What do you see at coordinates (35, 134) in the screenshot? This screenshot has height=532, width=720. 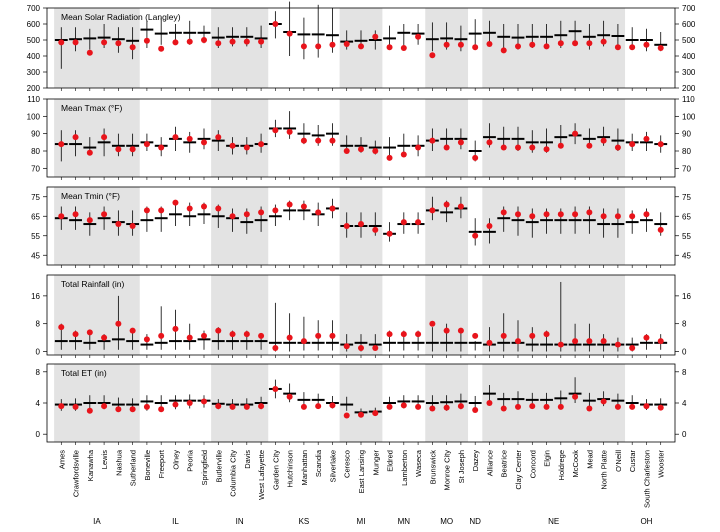 I see `y-tick-label-left: 90` at bounding box center [35, 134].